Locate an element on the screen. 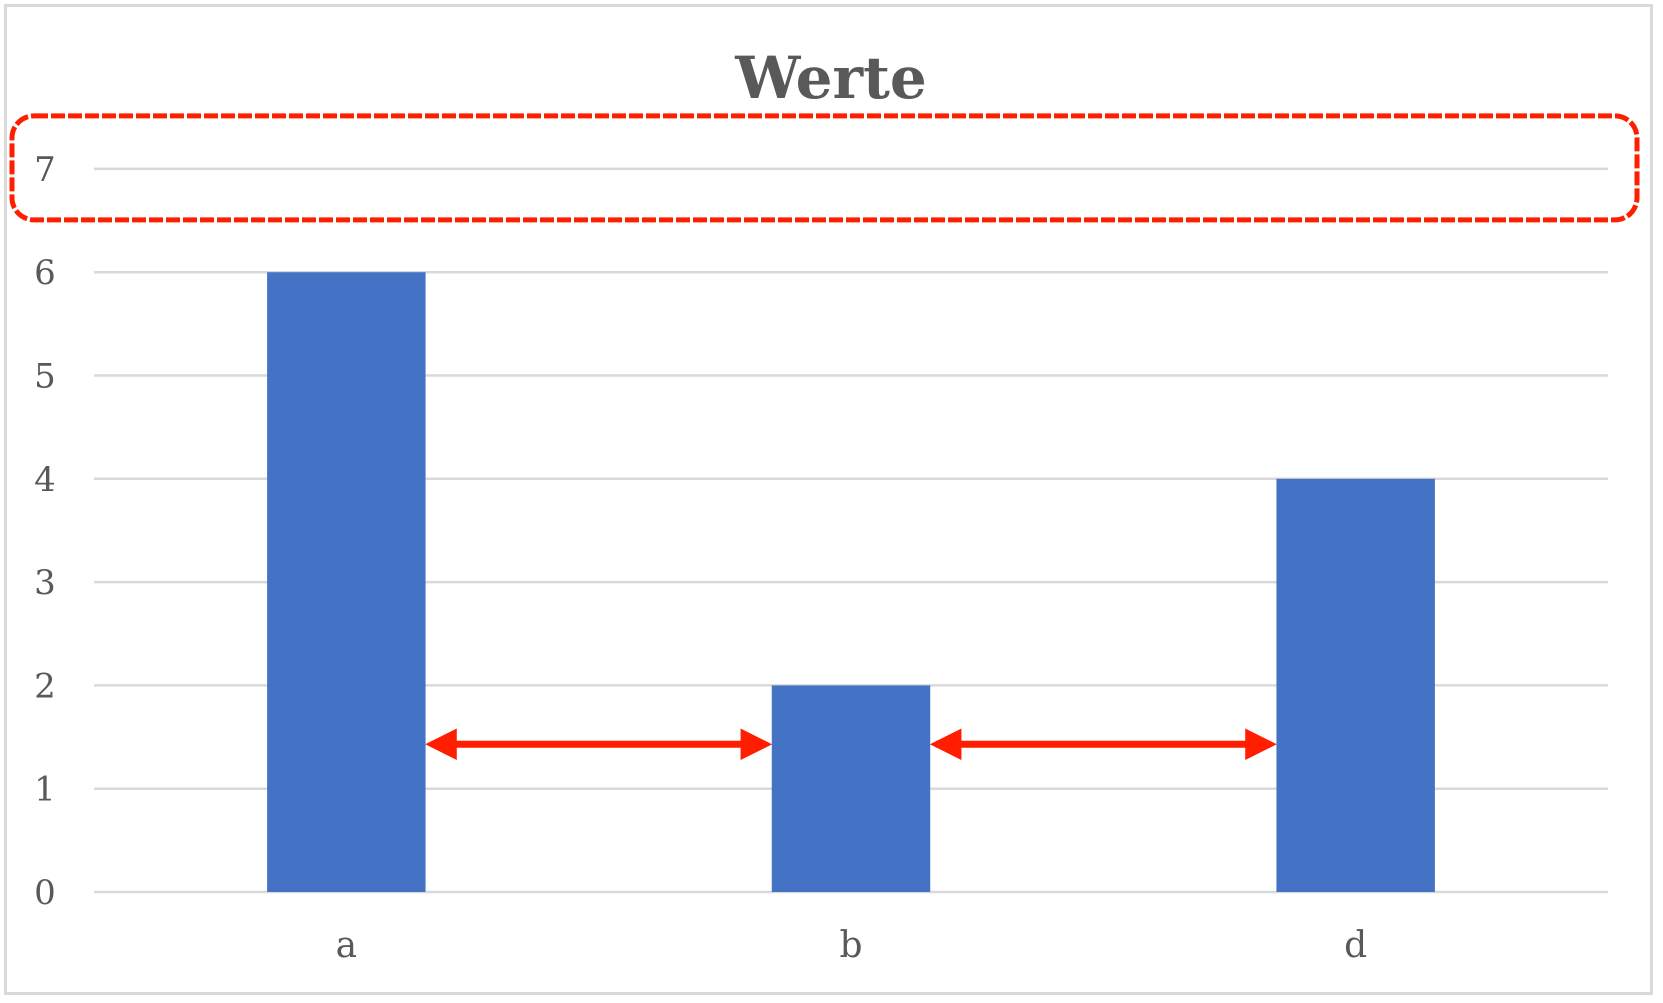 Image resolution: width=1663 pixels, height=1003 pixels. y-tick-label-1: 1 is located at coordinates (45, 790).